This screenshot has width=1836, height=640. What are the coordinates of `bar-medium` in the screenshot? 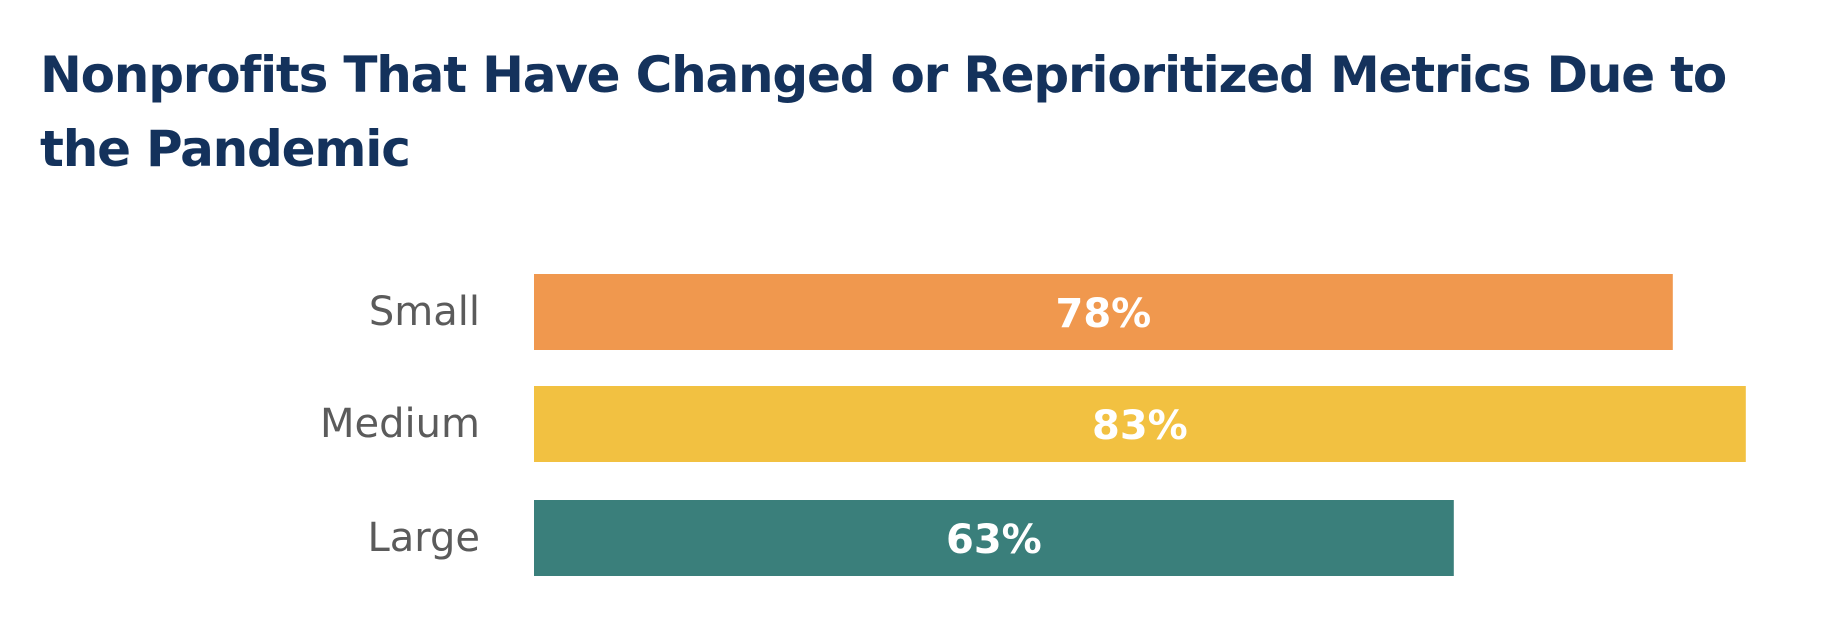 It's located at (1140, 424).